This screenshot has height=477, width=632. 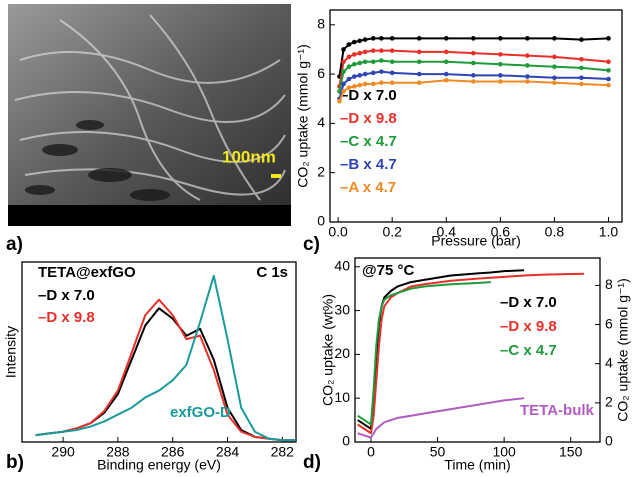 What do you see at coordinates (609, 362) in the screenshot?
I see `y2-tick-label: 4` at bounding box center [609, 362].